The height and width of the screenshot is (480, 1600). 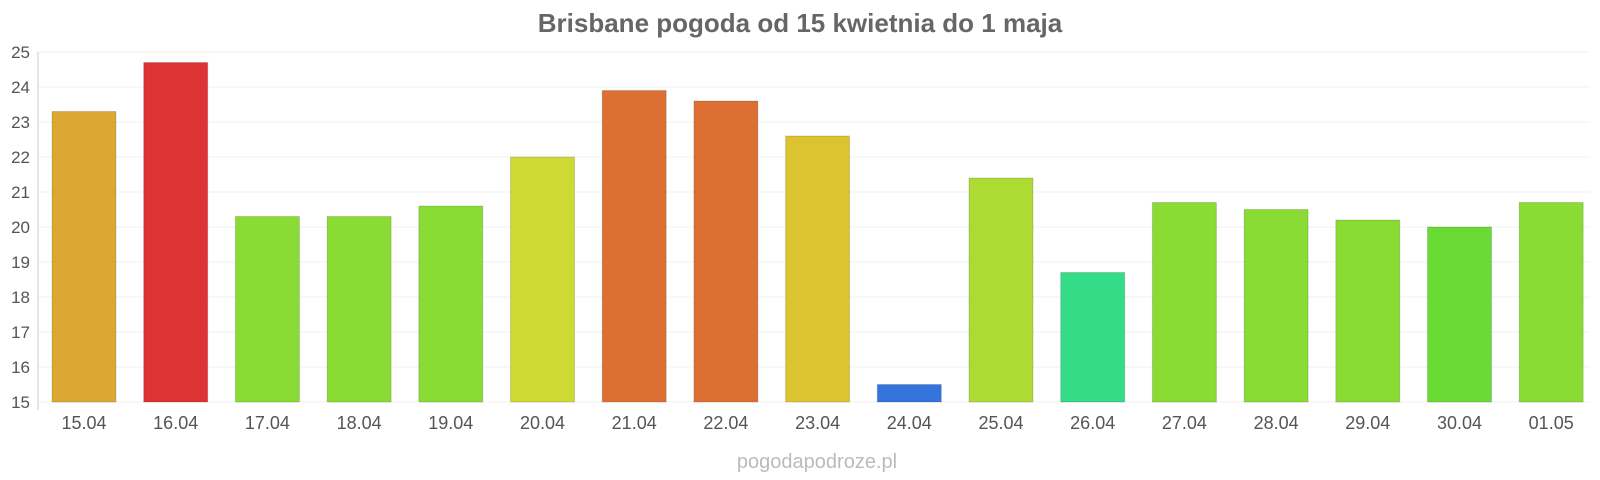 I want to click on x-tick-label: 26.04, so click(x=1092, y=423).